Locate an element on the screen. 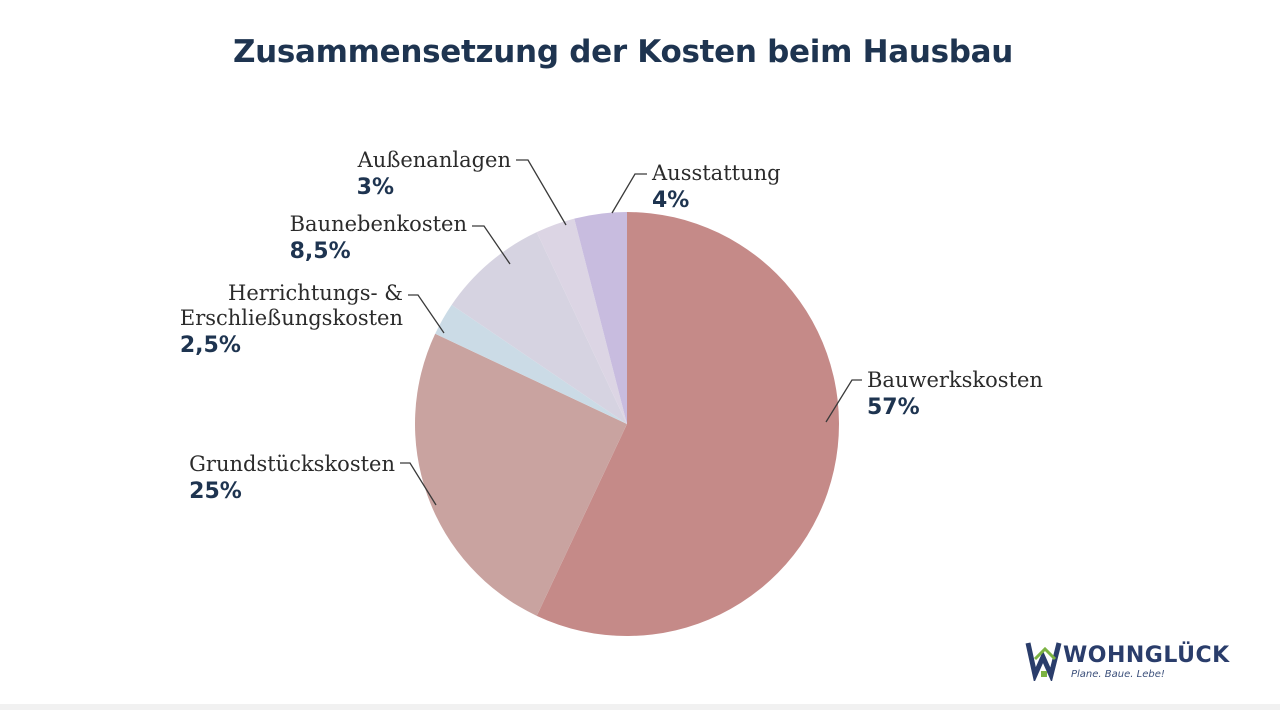 The image size is (1280, 710). bottom-divider is located at coordinates (640, 707).